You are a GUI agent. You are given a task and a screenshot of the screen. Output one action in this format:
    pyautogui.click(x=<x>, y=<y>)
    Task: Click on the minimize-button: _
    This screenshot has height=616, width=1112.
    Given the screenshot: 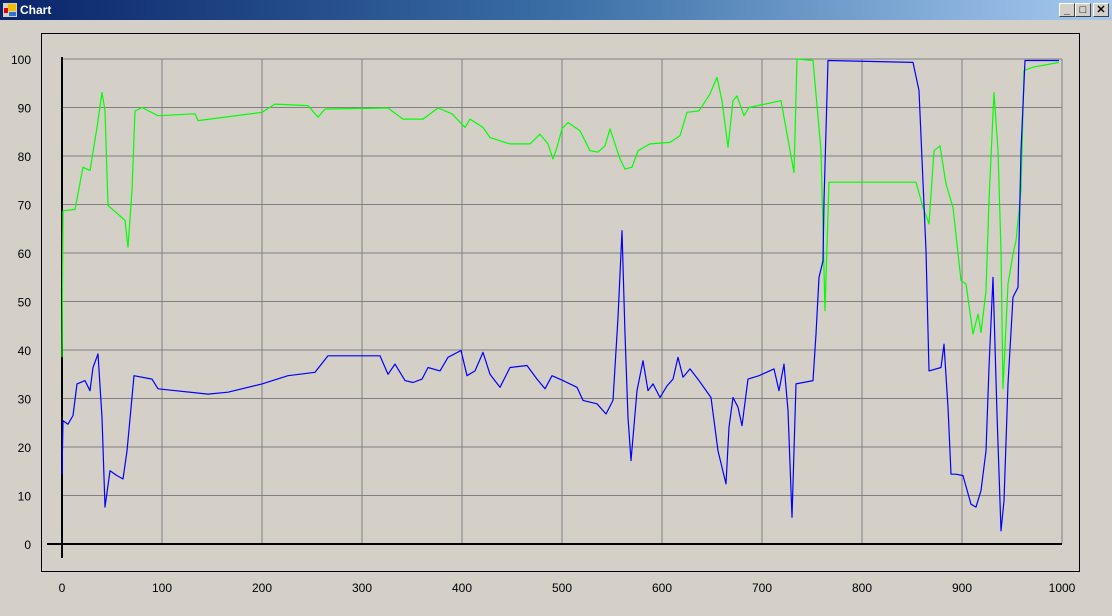 What is the action you would take?
    pyautogui.click(x=1067, y=10)
    